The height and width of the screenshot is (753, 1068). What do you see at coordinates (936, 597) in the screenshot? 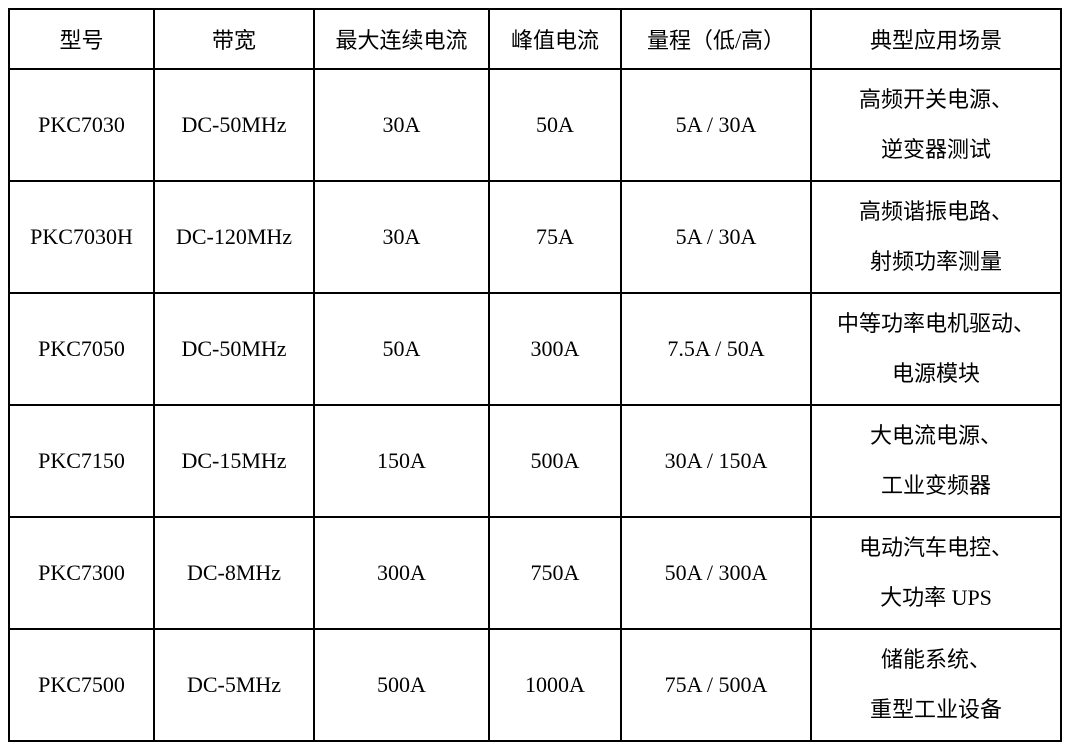
I see `application-line: 大功率 UPS` at bounding box center [936, 597].